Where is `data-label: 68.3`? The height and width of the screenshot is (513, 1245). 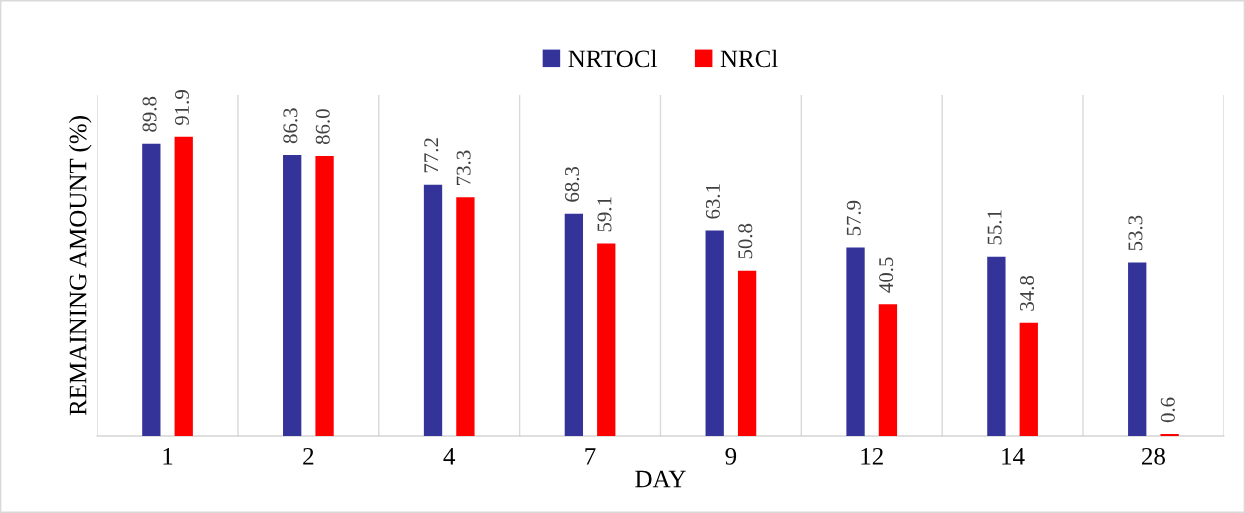
data-label: 68.3 is located at coordinates (572, 184).